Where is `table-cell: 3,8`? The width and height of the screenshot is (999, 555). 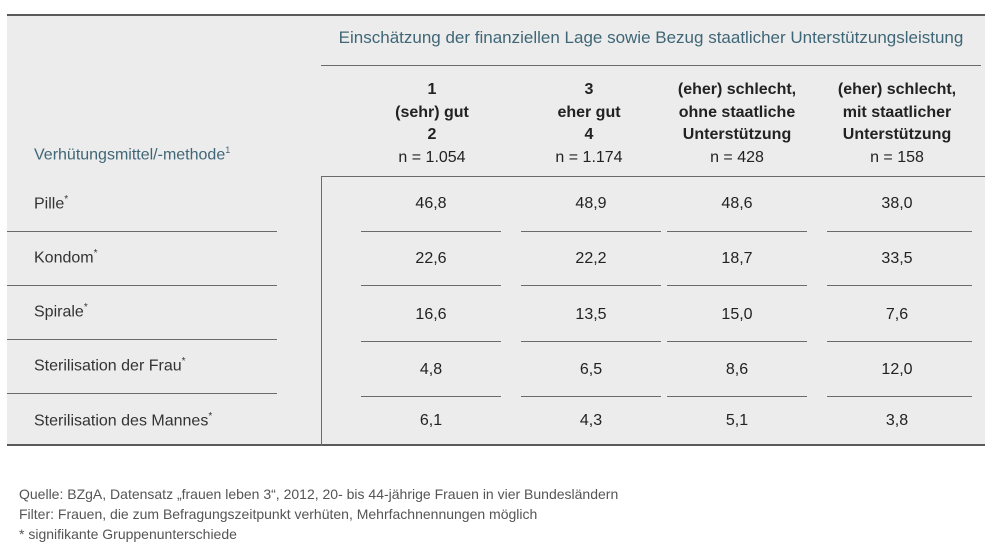
table-cell: 3,8 is located at coordinates (897, 420).